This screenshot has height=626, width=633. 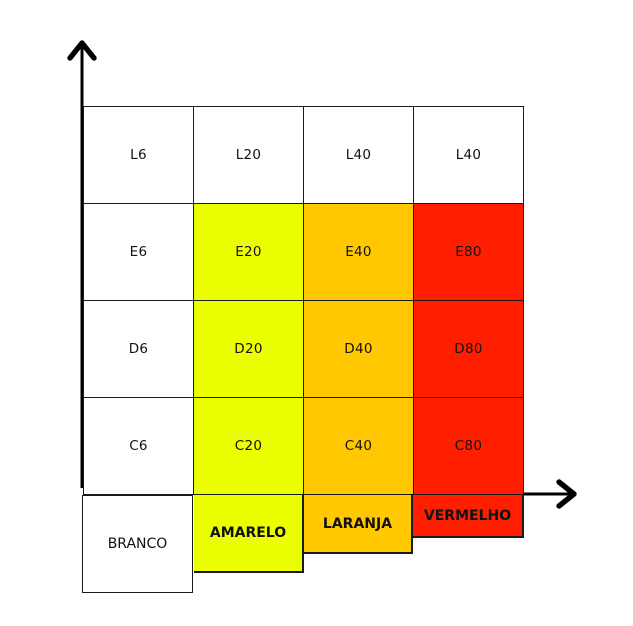 What do you see at coordinates (248, 155) in the screenshot?
I see `cell-l20: L20` at bounding box center [248, 155].